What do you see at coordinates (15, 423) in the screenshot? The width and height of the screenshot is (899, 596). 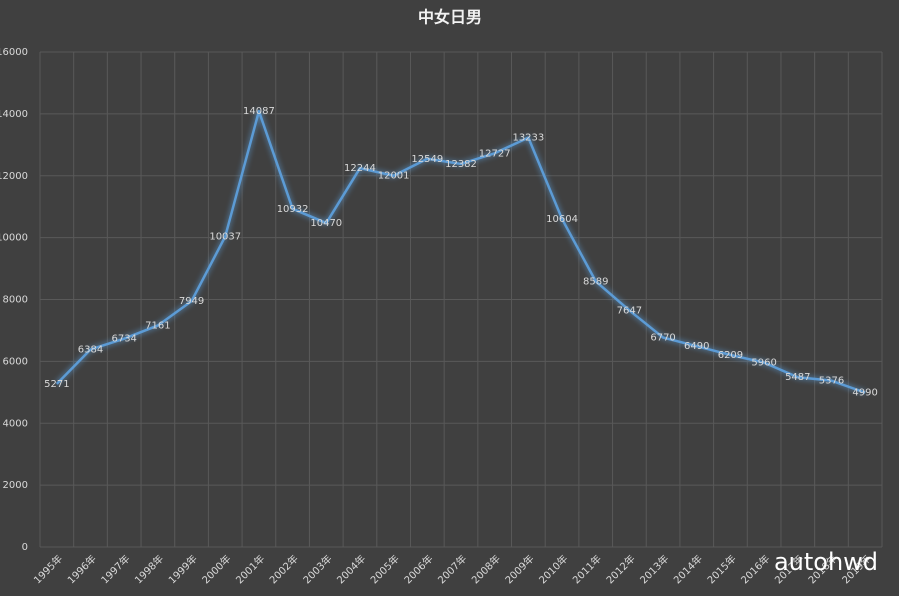 I see `y-tick-label: 4000` at bounding box center [15, 423].